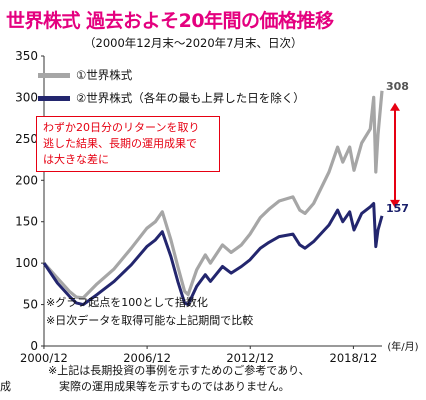  Describe the element at coordinates (395, 203) in the screenshot. I see `arrow-head-down` at that location.